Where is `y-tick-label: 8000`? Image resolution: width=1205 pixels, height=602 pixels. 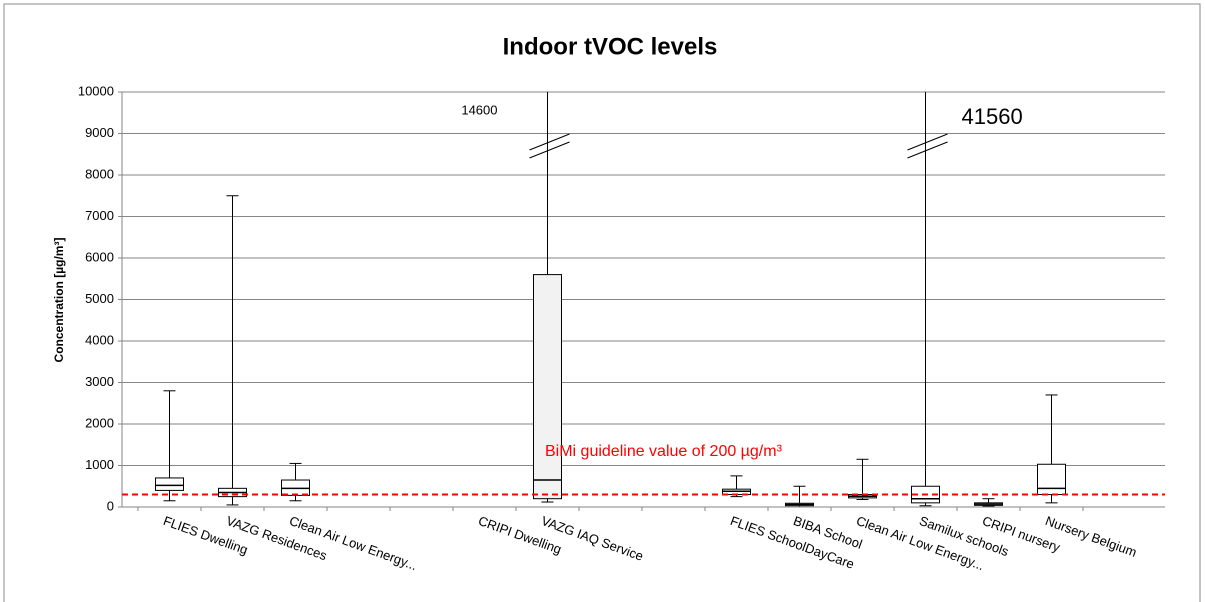
y-tick-label: 8000 is located at coordinates (99, 173).